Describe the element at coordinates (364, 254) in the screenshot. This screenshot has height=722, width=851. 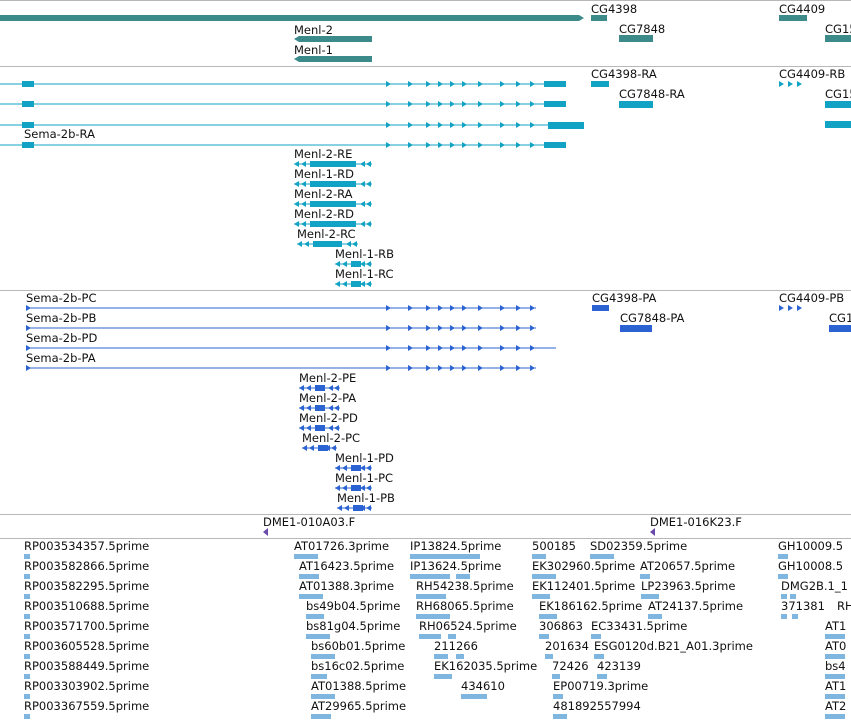
I see `transcript-label: Menl-1-RB` at that location.